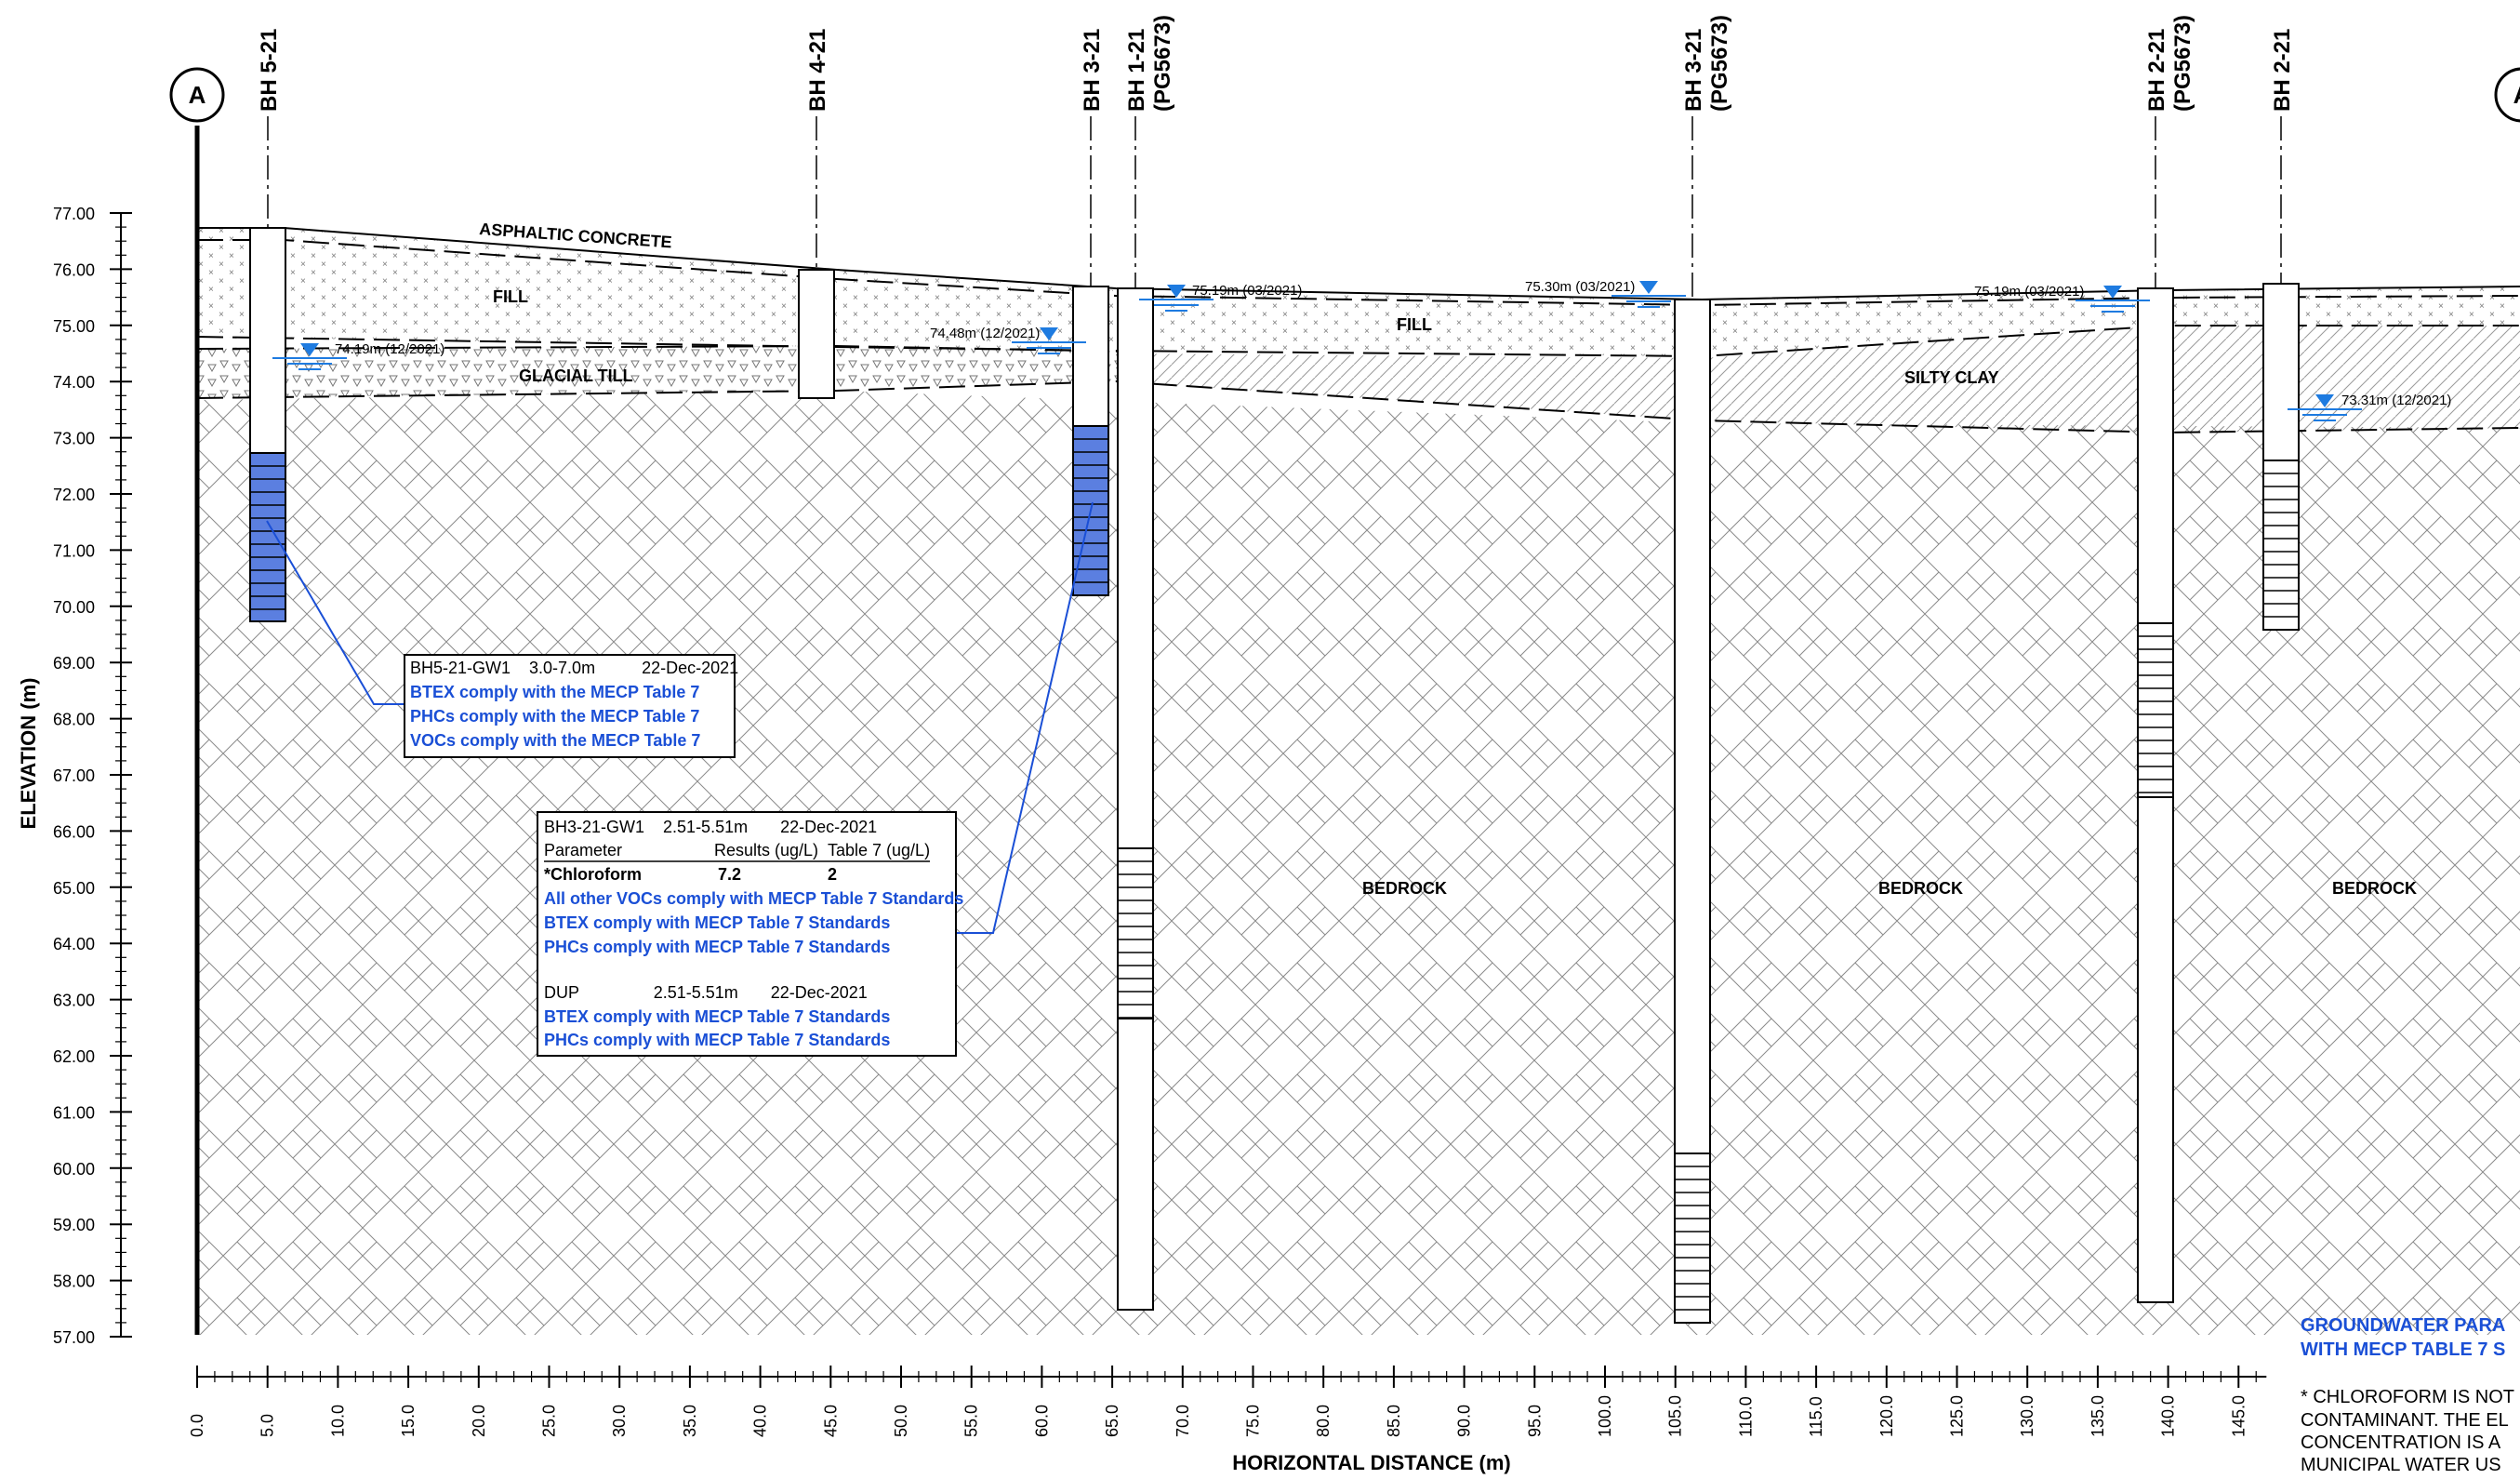 Image resolution: width=2520 pixels, height=1479 pixels. What do you see at coordinates (1703, 669) in the screenshot?
I see `borehole-5: BH 3-21 (PG5673)` at bounding box center [1703, 669].